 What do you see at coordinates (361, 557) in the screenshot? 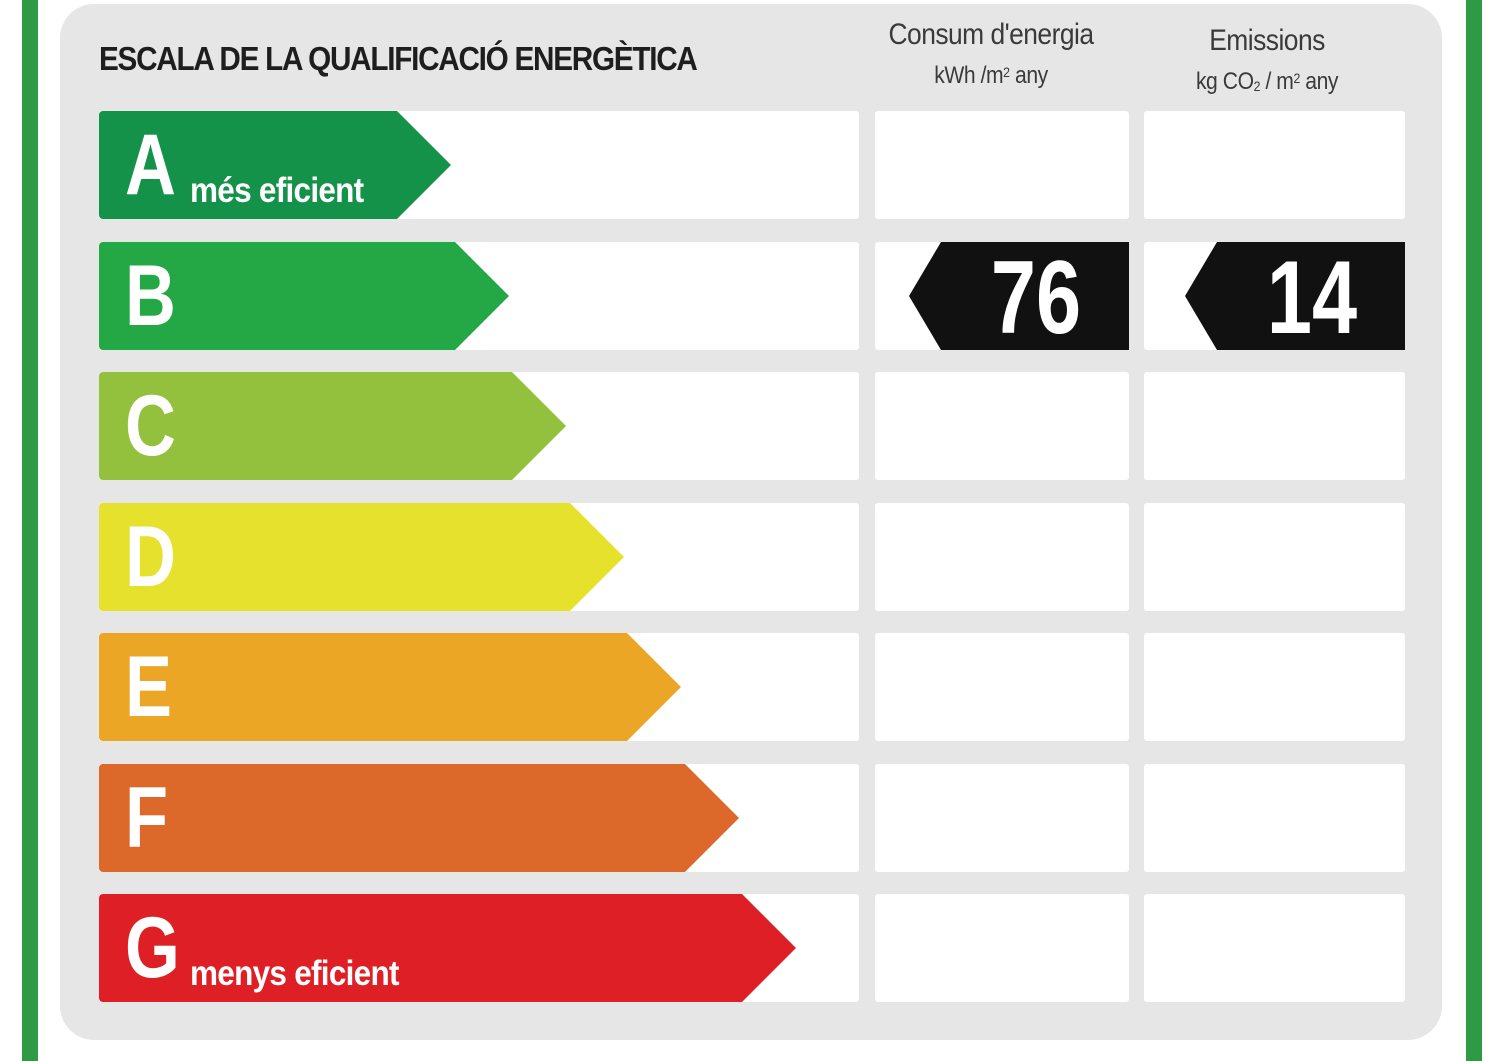
I see `rating-arrow-d: D` at bounding box center [361, 557].